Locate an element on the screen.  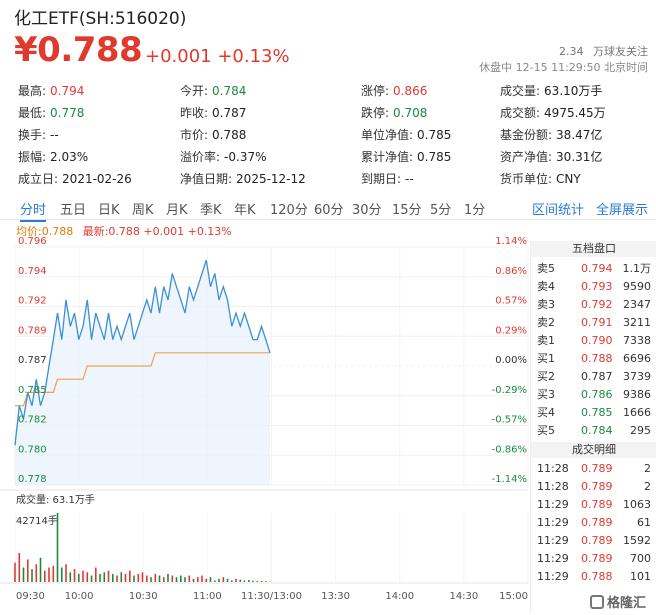
price-tick-label: 0.792 is located at coordinates (32, 301).